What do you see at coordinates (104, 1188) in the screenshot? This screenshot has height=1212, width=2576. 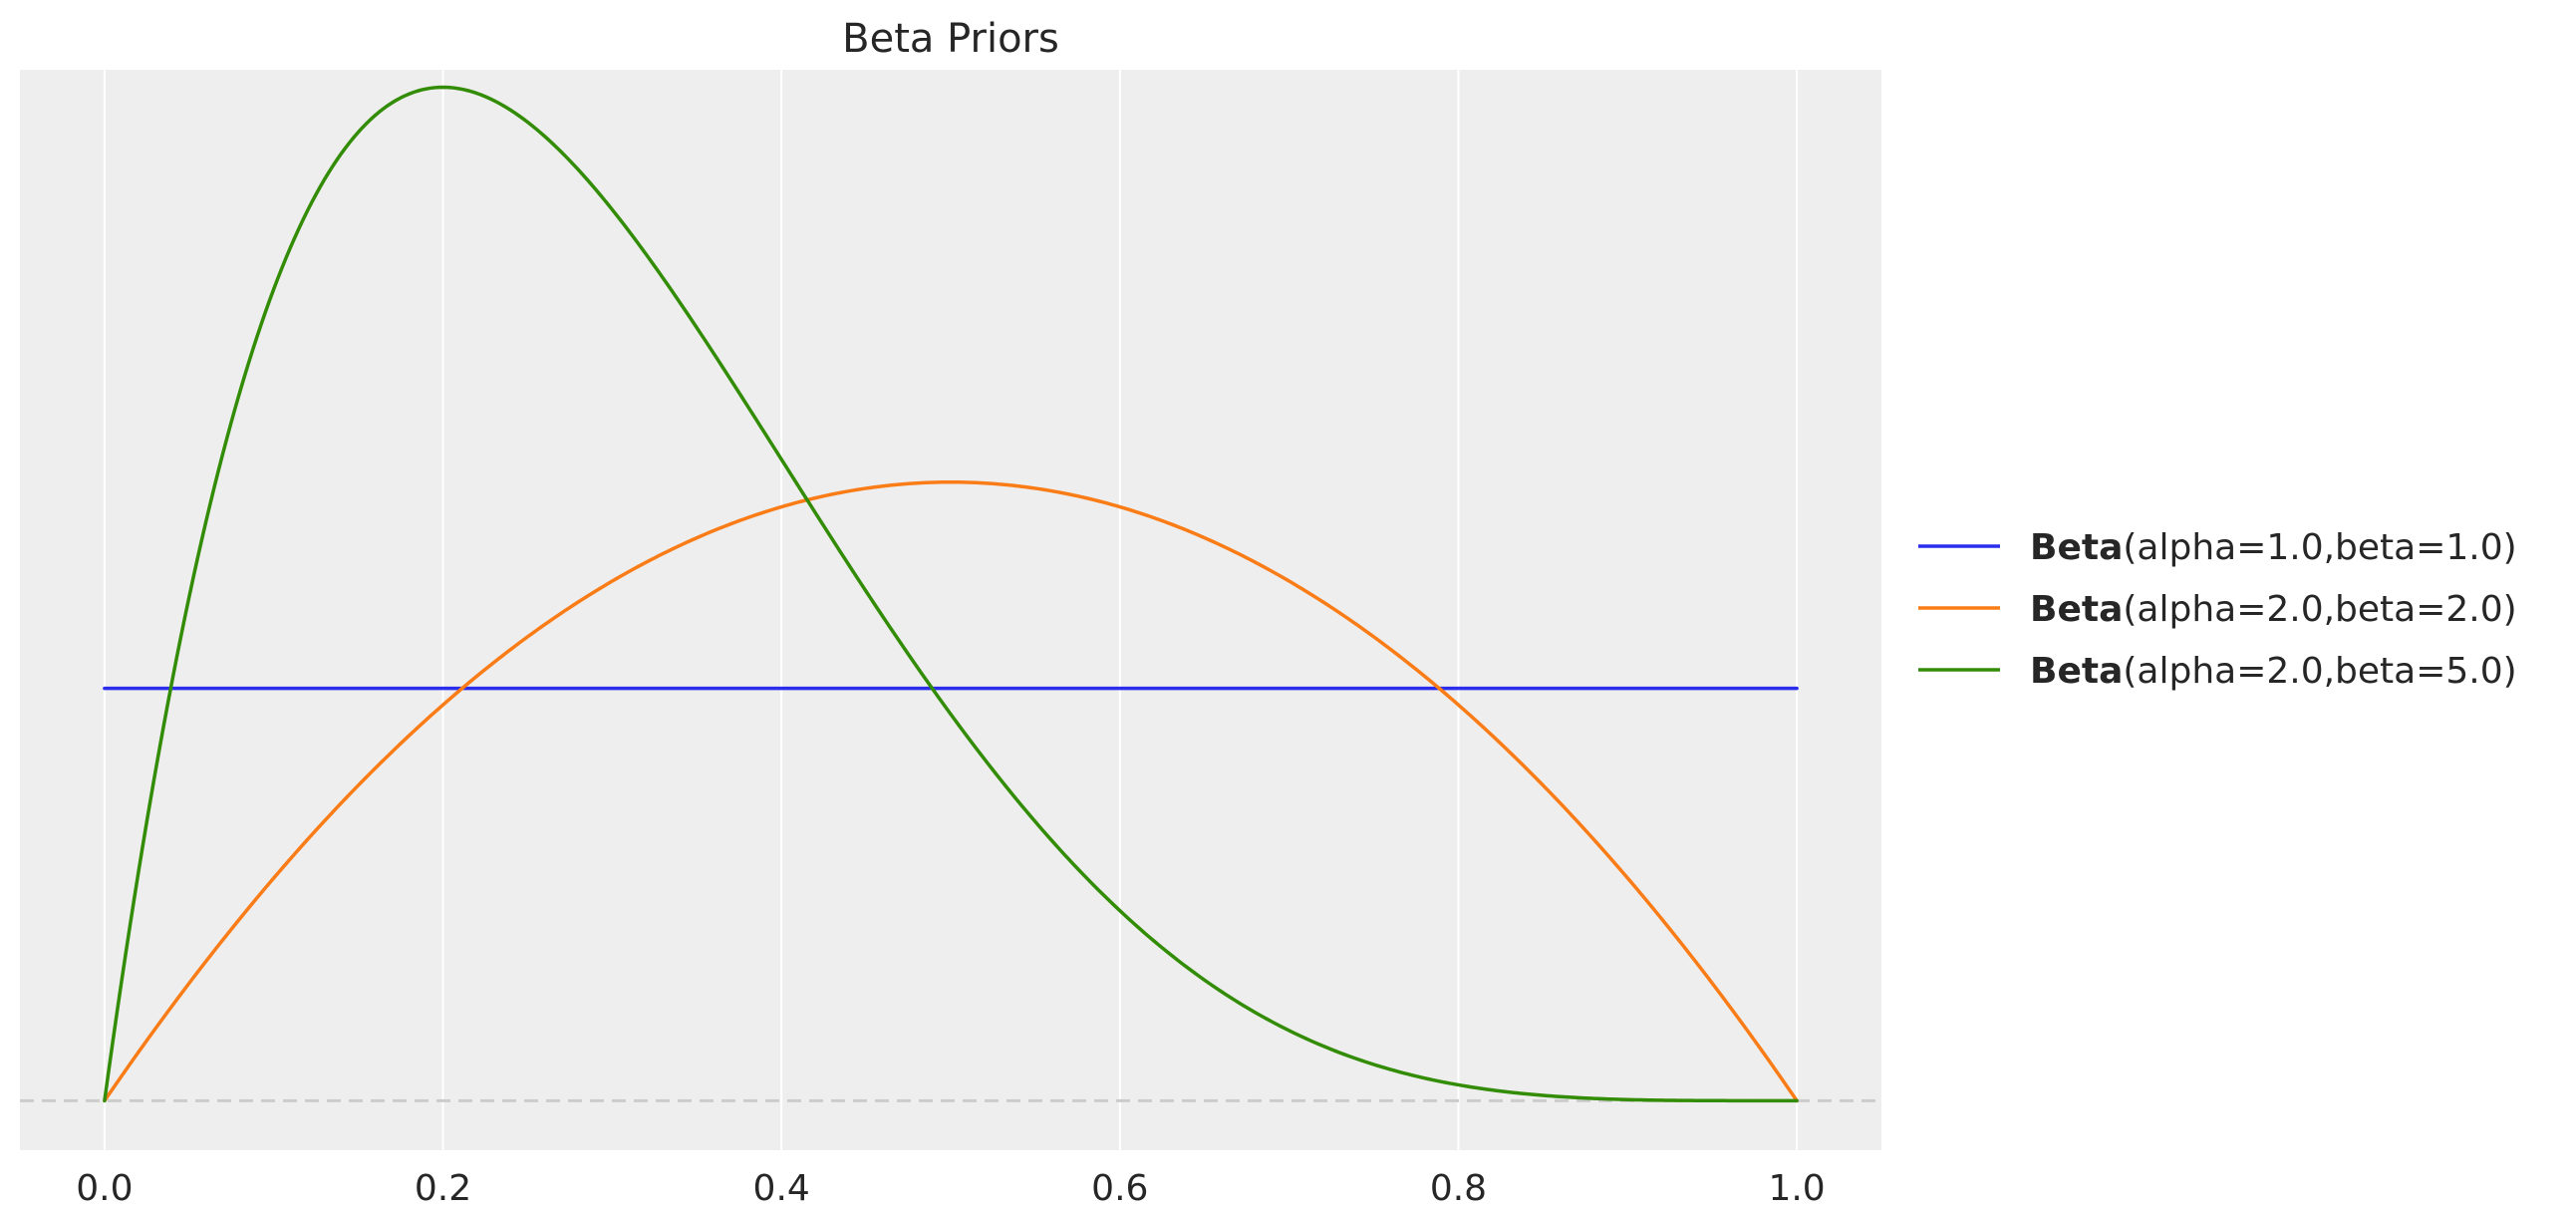 I see `x-tick-label-0: 0.0` at bounding box center [104, 1188].